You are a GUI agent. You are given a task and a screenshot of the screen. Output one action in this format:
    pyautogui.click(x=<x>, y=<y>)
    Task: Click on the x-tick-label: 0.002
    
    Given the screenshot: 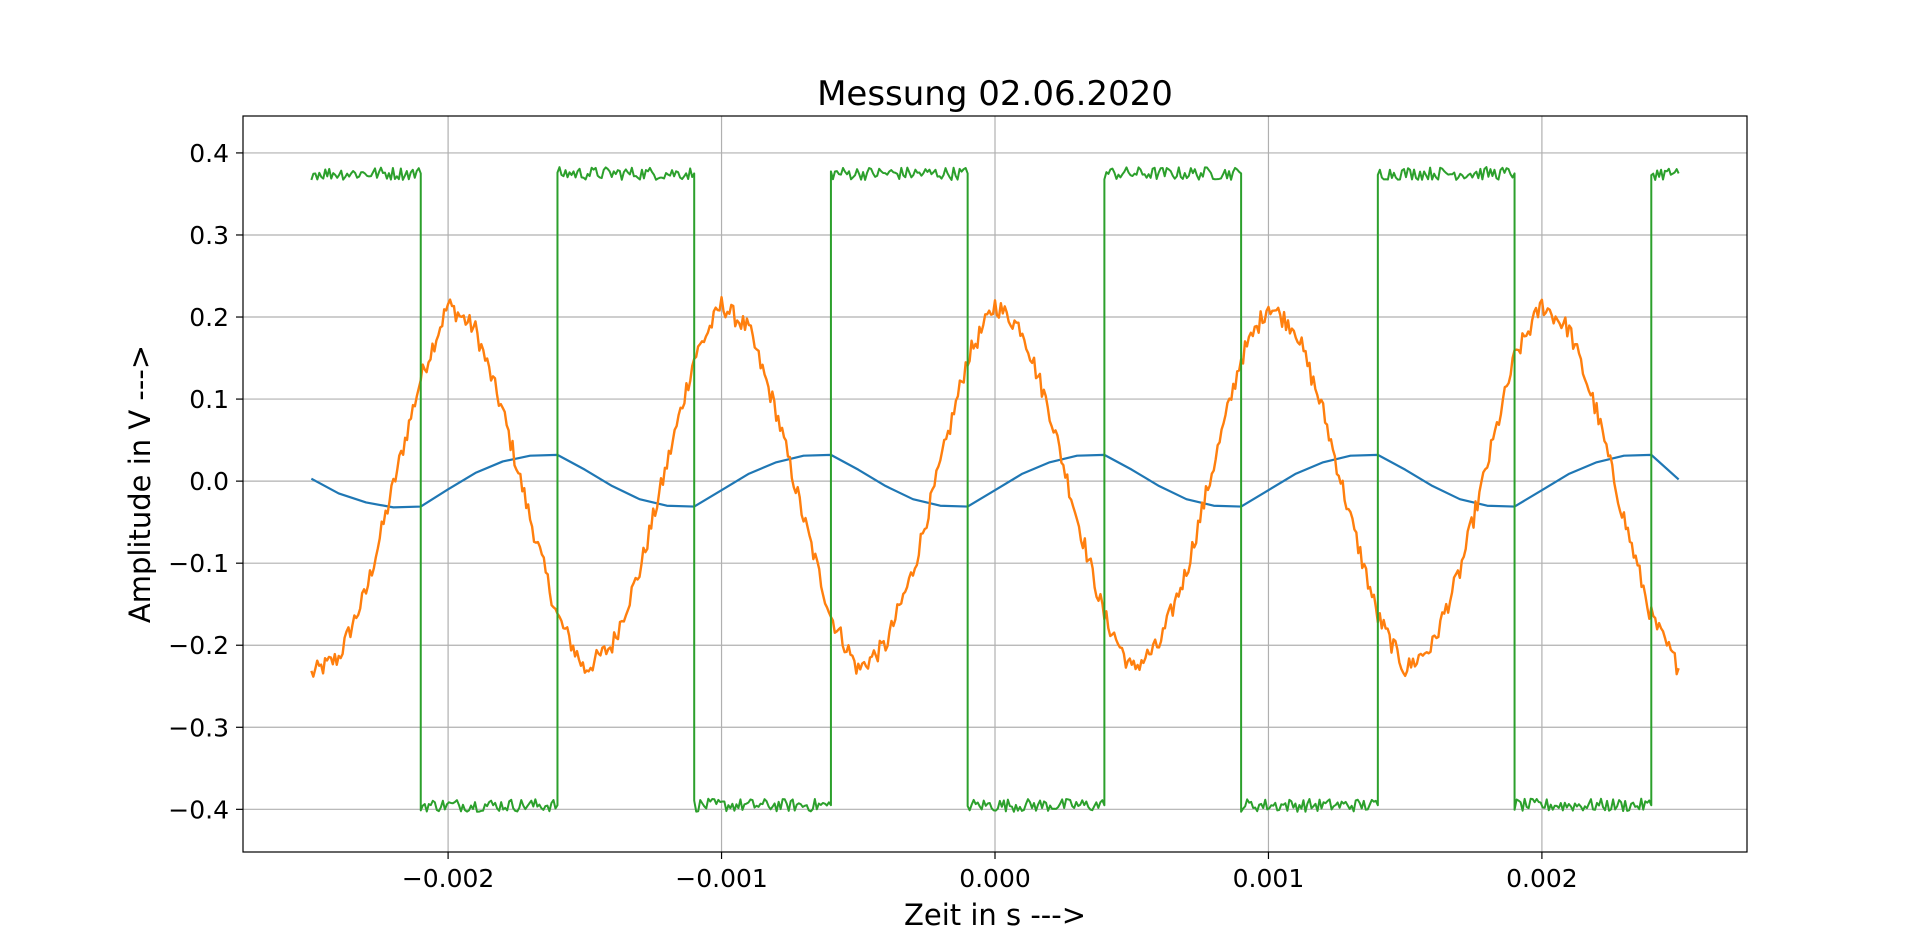 What is the action you would take?
    pyautogui.click(x=1542, y=878)
    